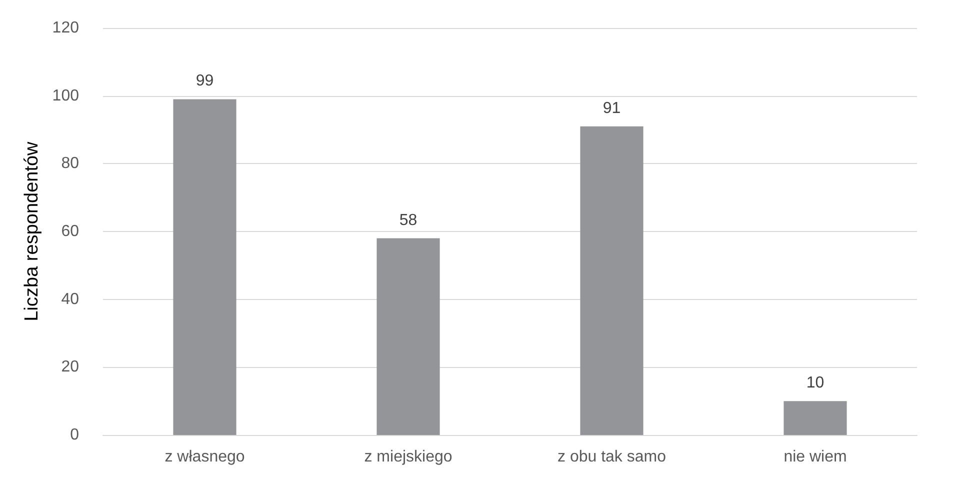  I want to click on y-tick-label: 100, so click(66, 95).